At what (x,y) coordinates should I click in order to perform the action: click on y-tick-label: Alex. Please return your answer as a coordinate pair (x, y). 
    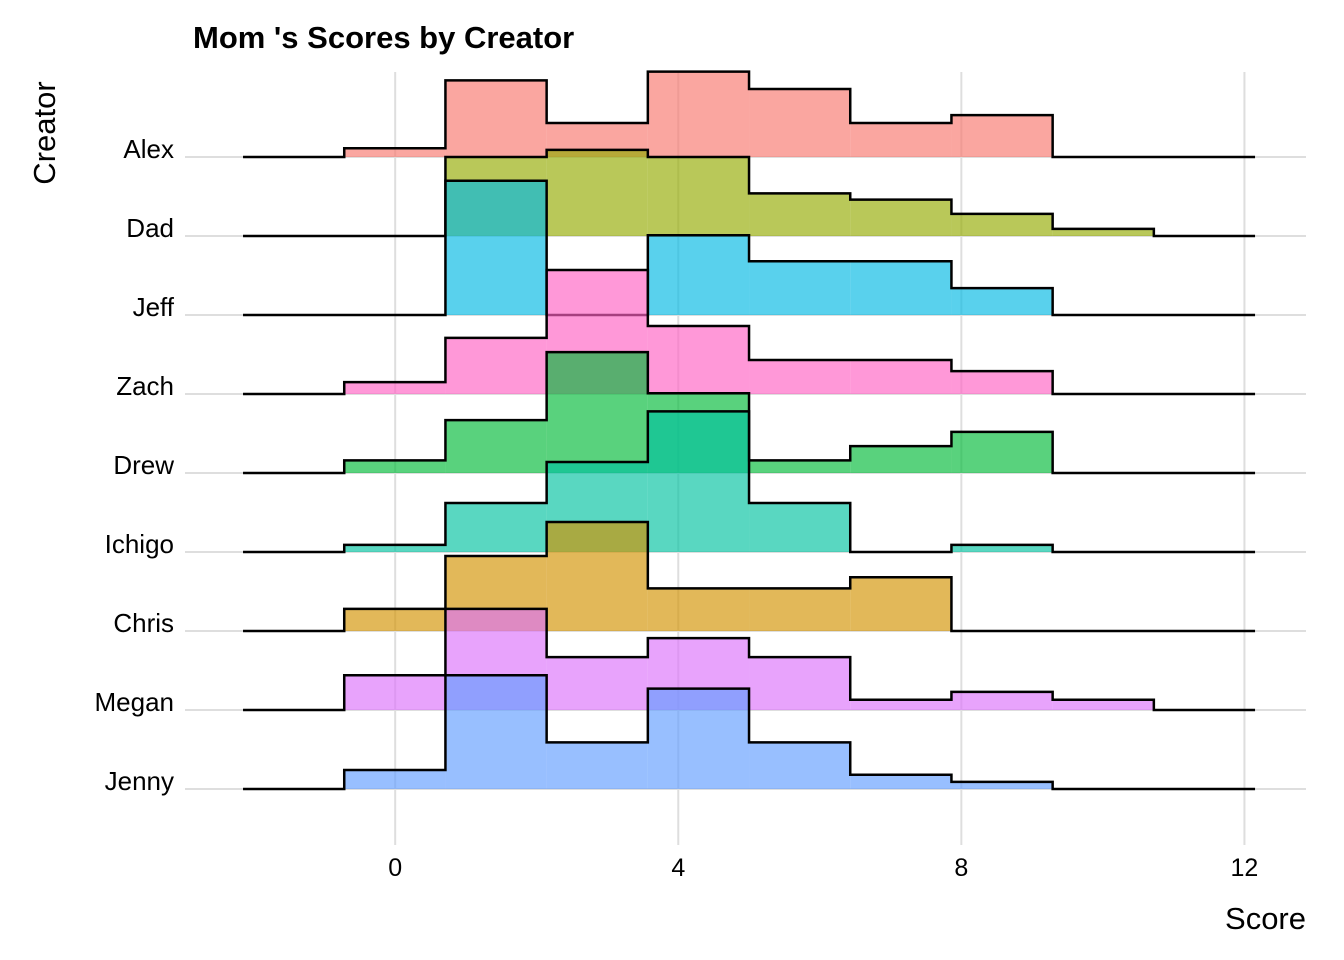
    Looking at the image, I should click on (148, 149).